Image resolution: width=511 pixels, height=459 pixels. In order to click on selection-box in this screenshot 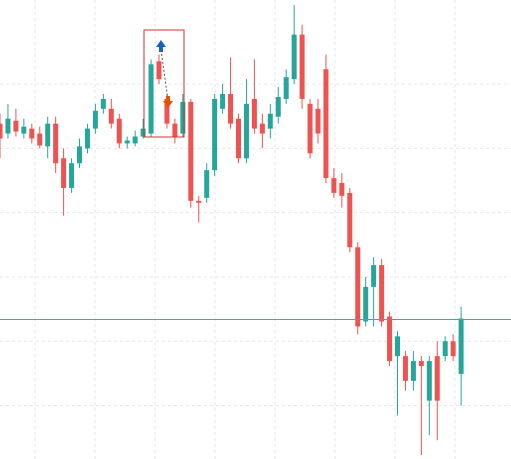, I will do `click(164, 83)`.